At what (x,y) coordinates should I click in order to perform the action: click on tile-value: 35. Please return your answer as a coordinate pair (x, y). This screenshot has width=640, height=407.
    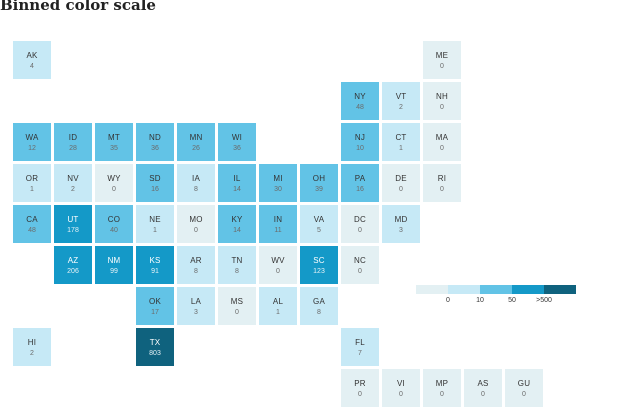
    Looking at the image, I should click on (114, 148).